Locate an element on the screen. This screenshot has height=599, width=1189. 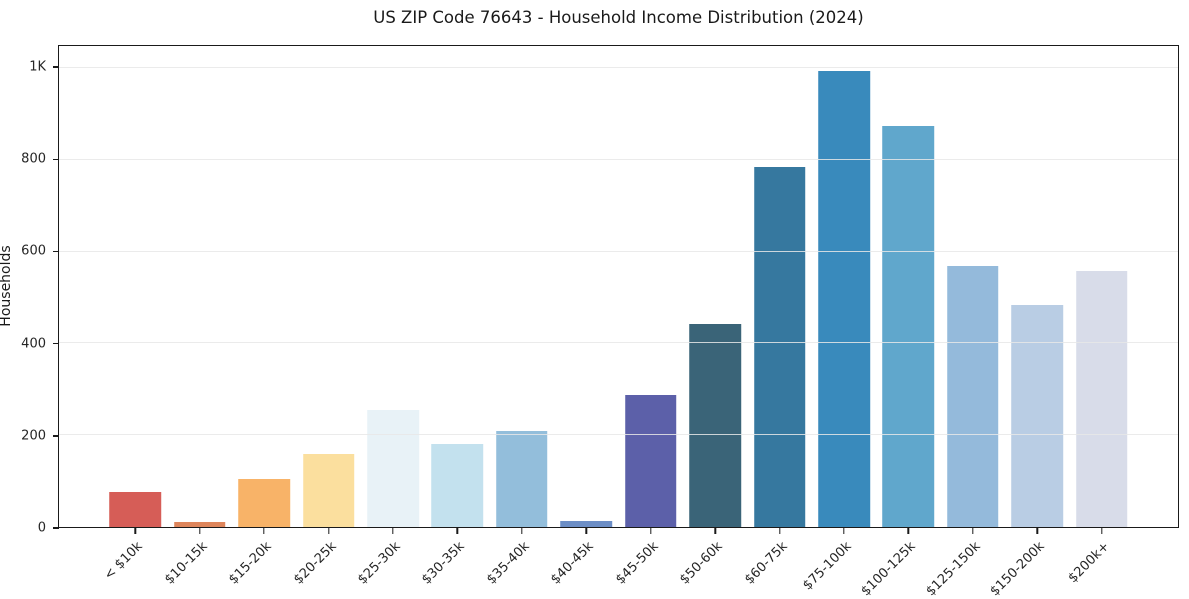
bar-slot: $45-50k is located at coordinates (648, 316).